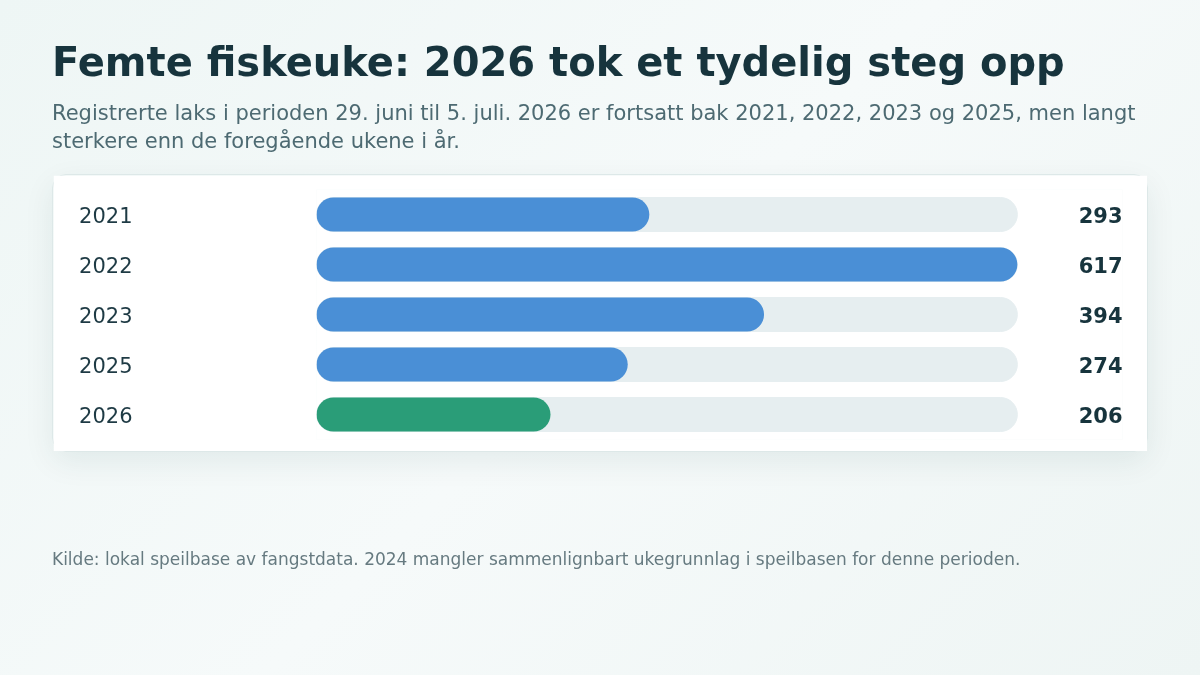 Image resolution: width=1200 pixels, height=675 pixels. I want to click on text: Kilde: lokal speilbase av fangstdata. 2024 mangler sammenlignbart ukegrunnlag i speilbasen for denne perioden., so click(536, 559).